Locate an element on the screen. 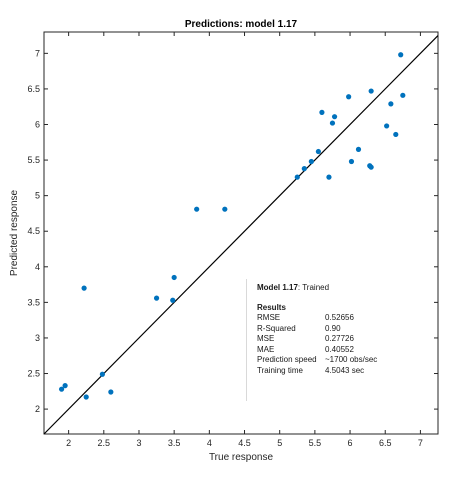  y-tick-label: 2 is located at coordinates (37, 409).